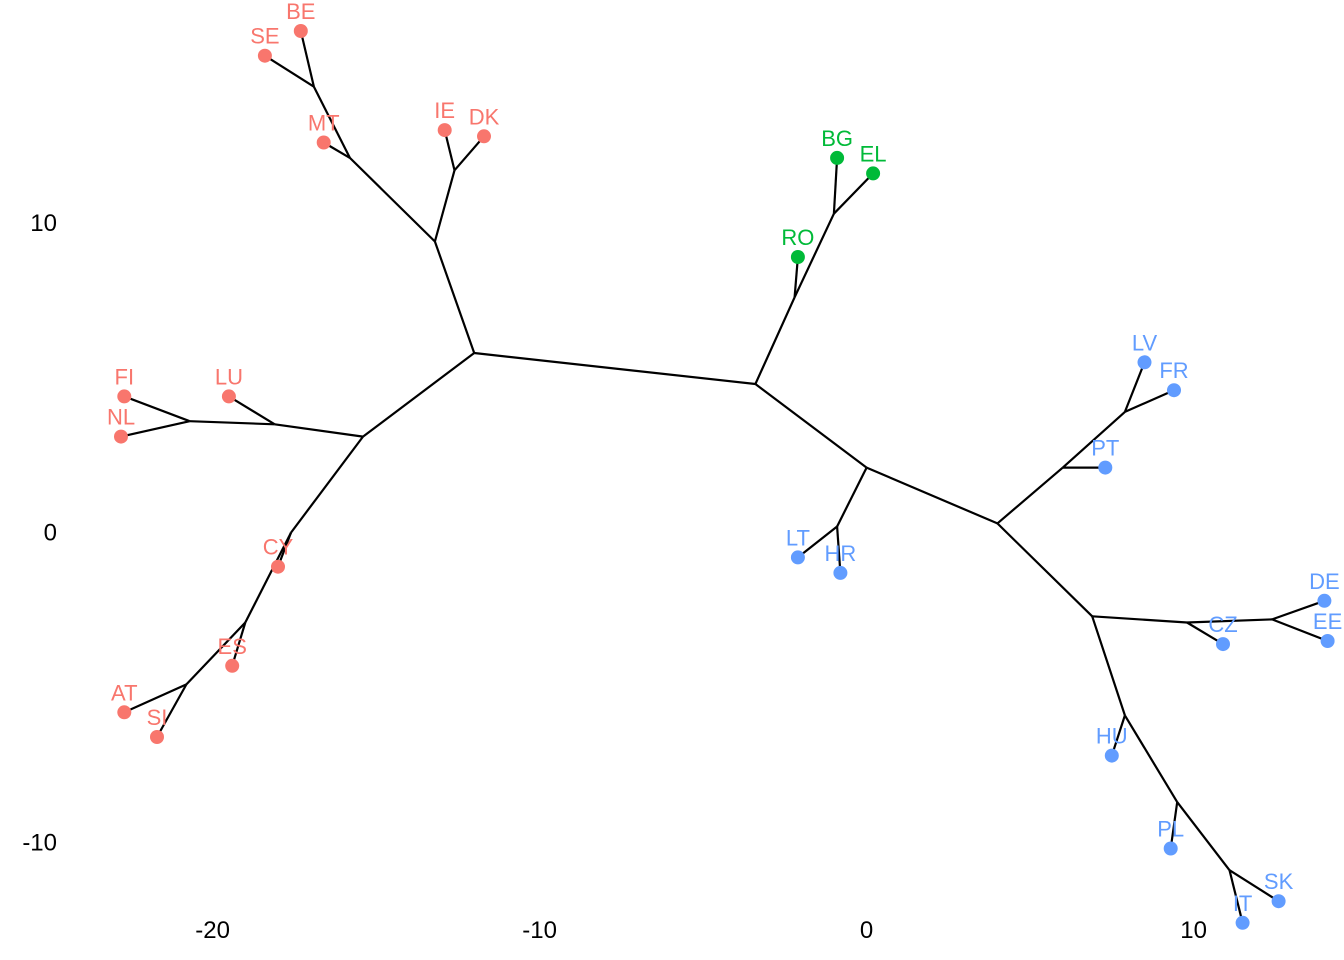 The width and height of the screenshot is (1344, 960). What do you see at coordinates (837, 157) in the screenshot?
I see `leaf-point-bg` at bounding box center [837, 157].